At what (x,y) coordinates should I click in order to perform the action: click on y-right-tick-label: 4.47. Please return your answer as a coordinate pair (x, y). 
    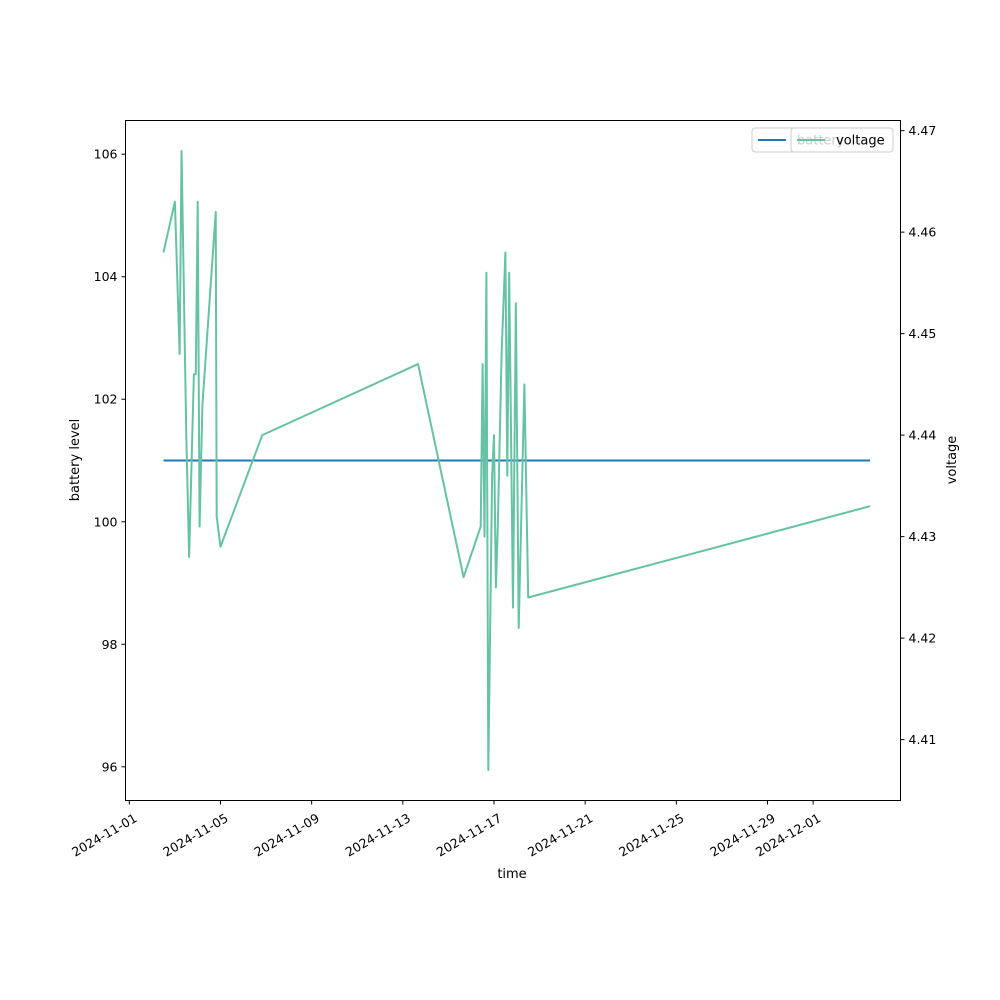
    Looking at the image, I should click on (923, 130).